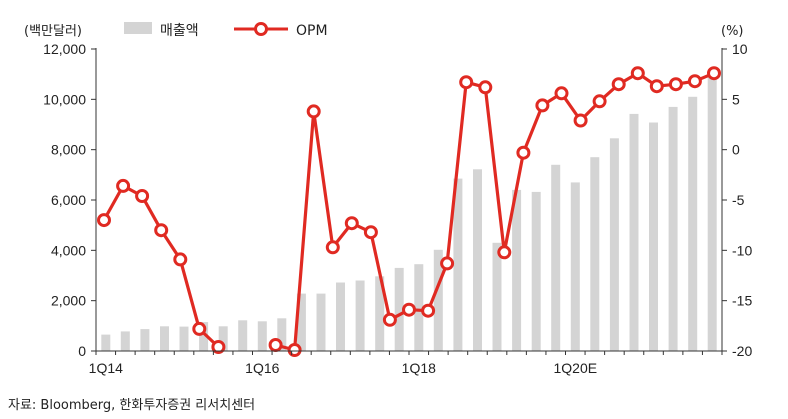  What do you see at coordinates (742, 301) in the screenshot?
I see `right-tick-label: -15` at bounding box center [742, 301].